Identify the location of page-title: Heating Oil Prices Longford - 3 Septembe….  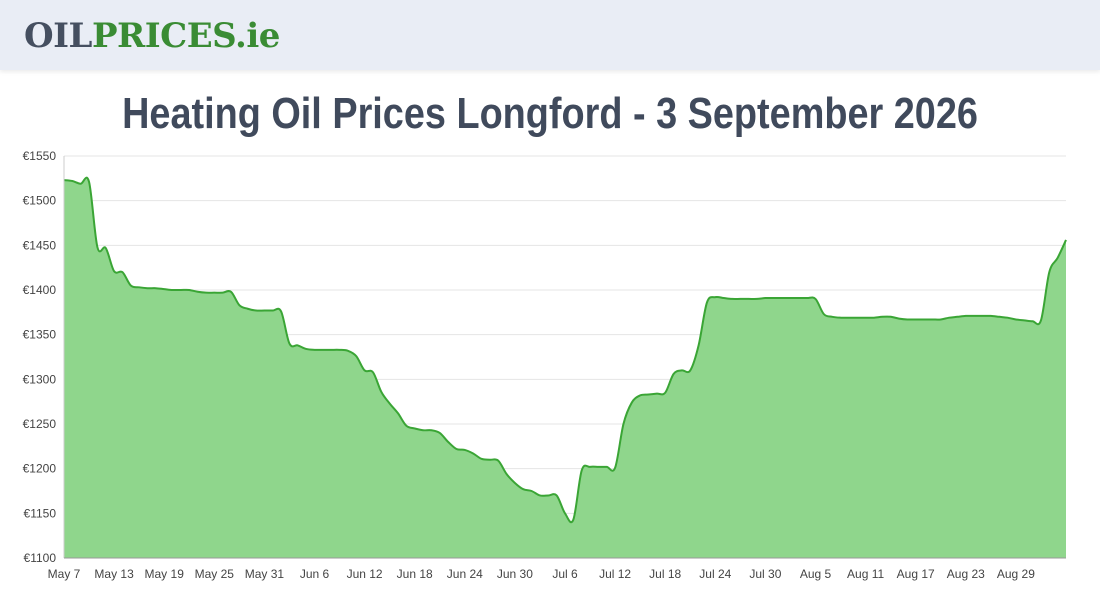
(550, 113).